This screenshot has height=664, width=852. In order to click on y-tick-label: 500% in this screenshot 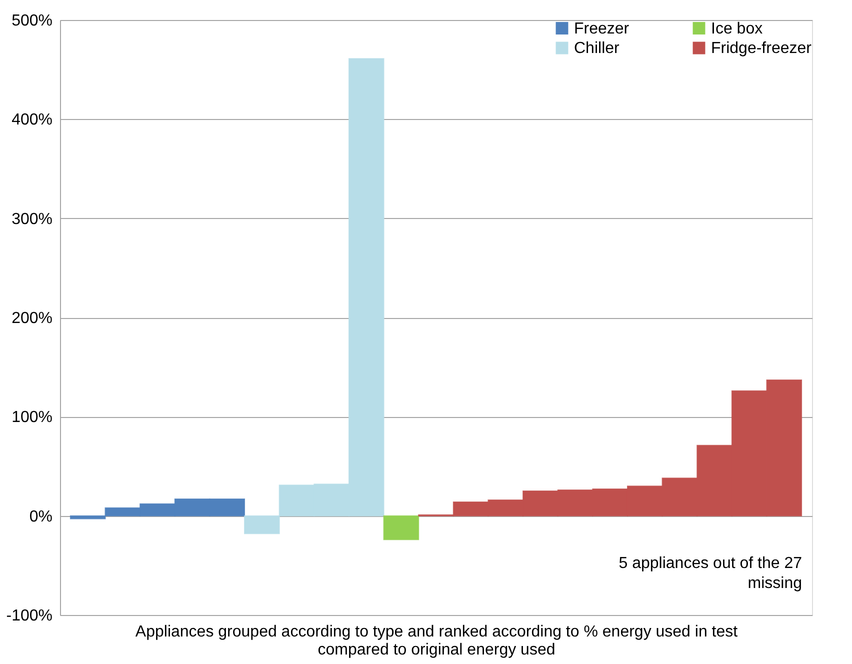, I will do `click(32, 21)`.